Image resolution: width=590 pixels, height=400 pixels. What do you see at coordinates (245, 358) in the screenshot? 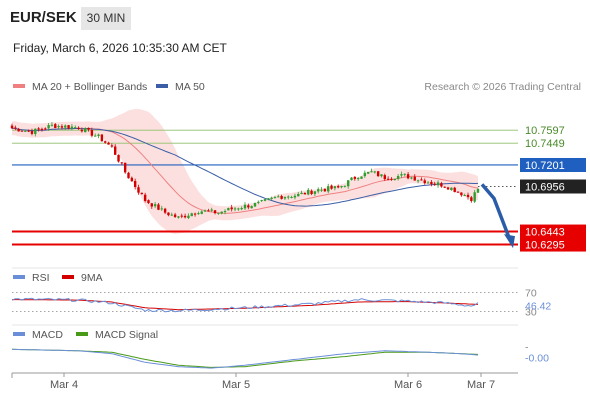
I see `macd-line` at bounding box center [245, 358].